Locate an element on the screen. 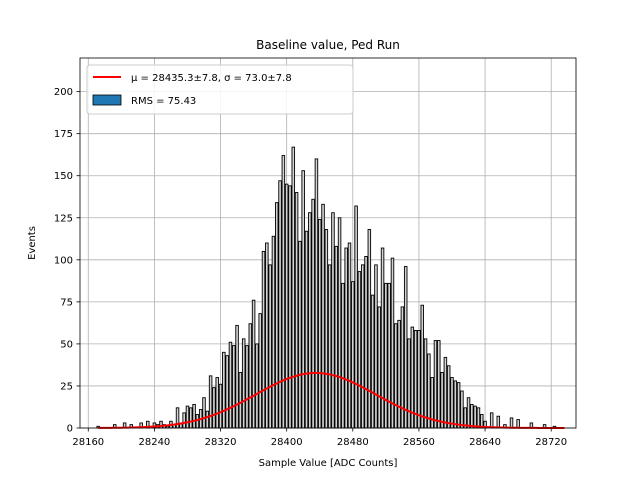 This screenshot has height=480, width=640. x-tick-label: 28560 is located at coordinates (419, 442).